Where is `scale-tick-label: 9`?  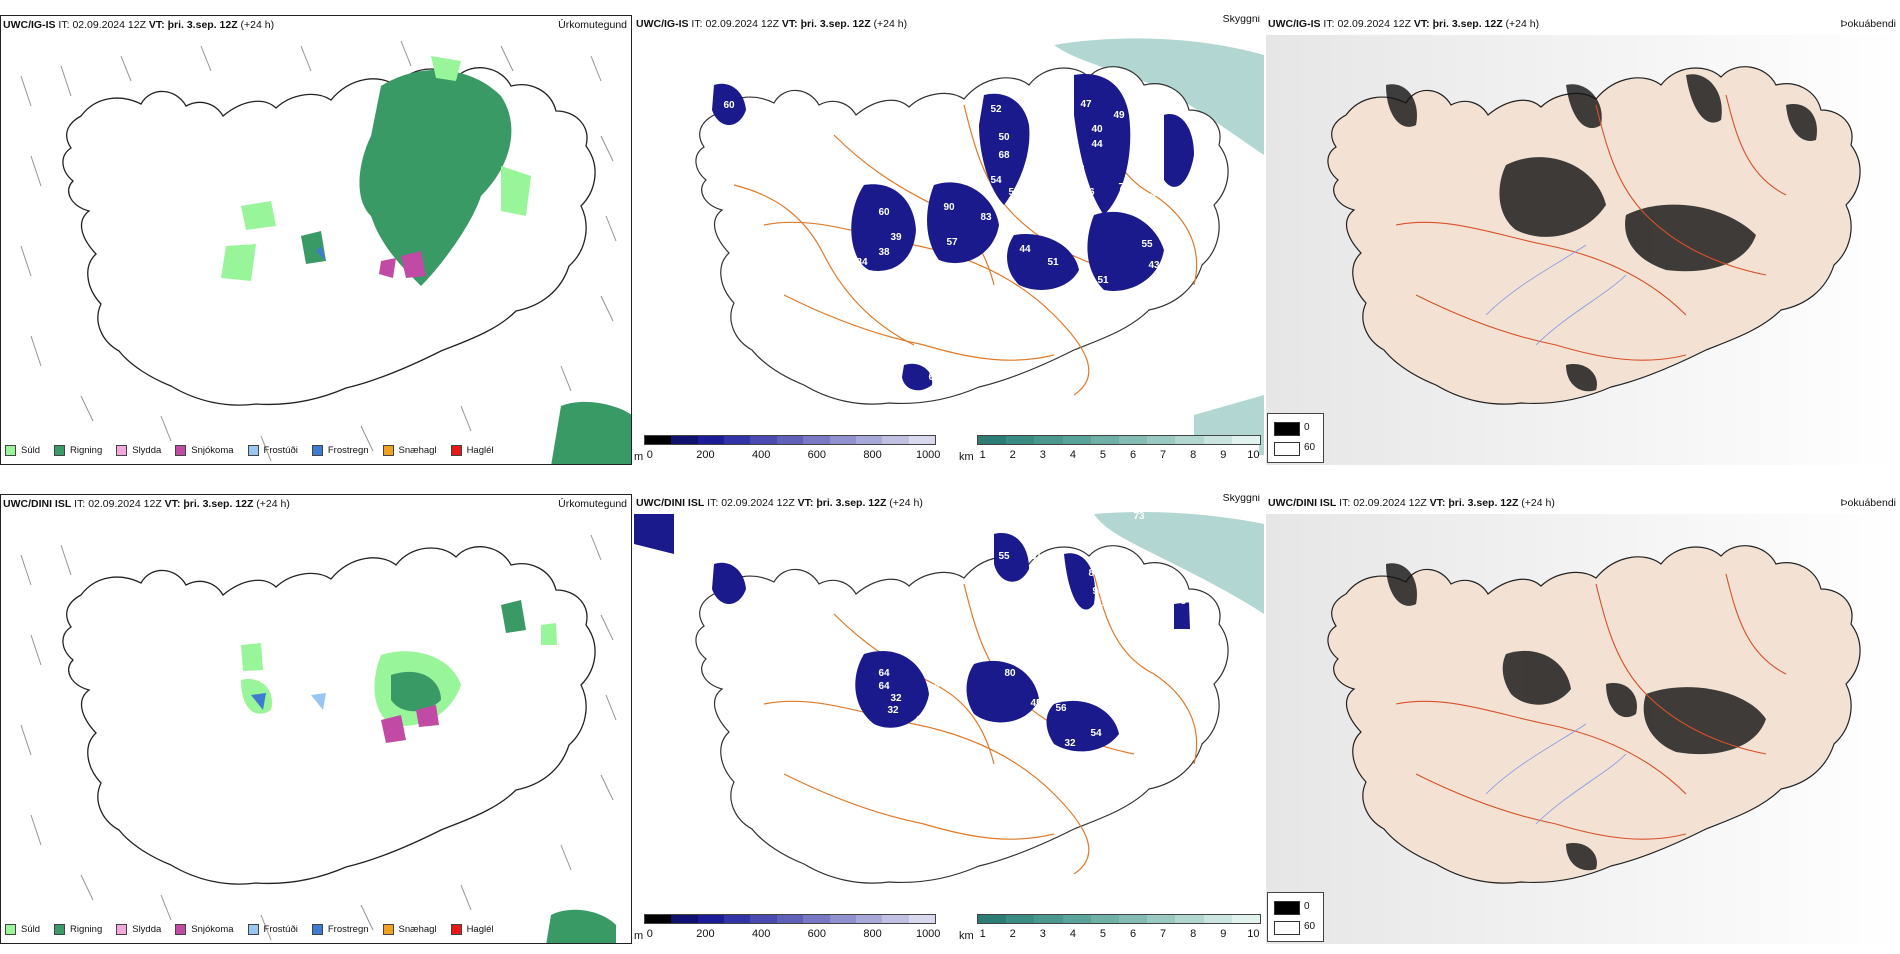 scale-tick-label: 9 is located at coordinates (1223, 934).